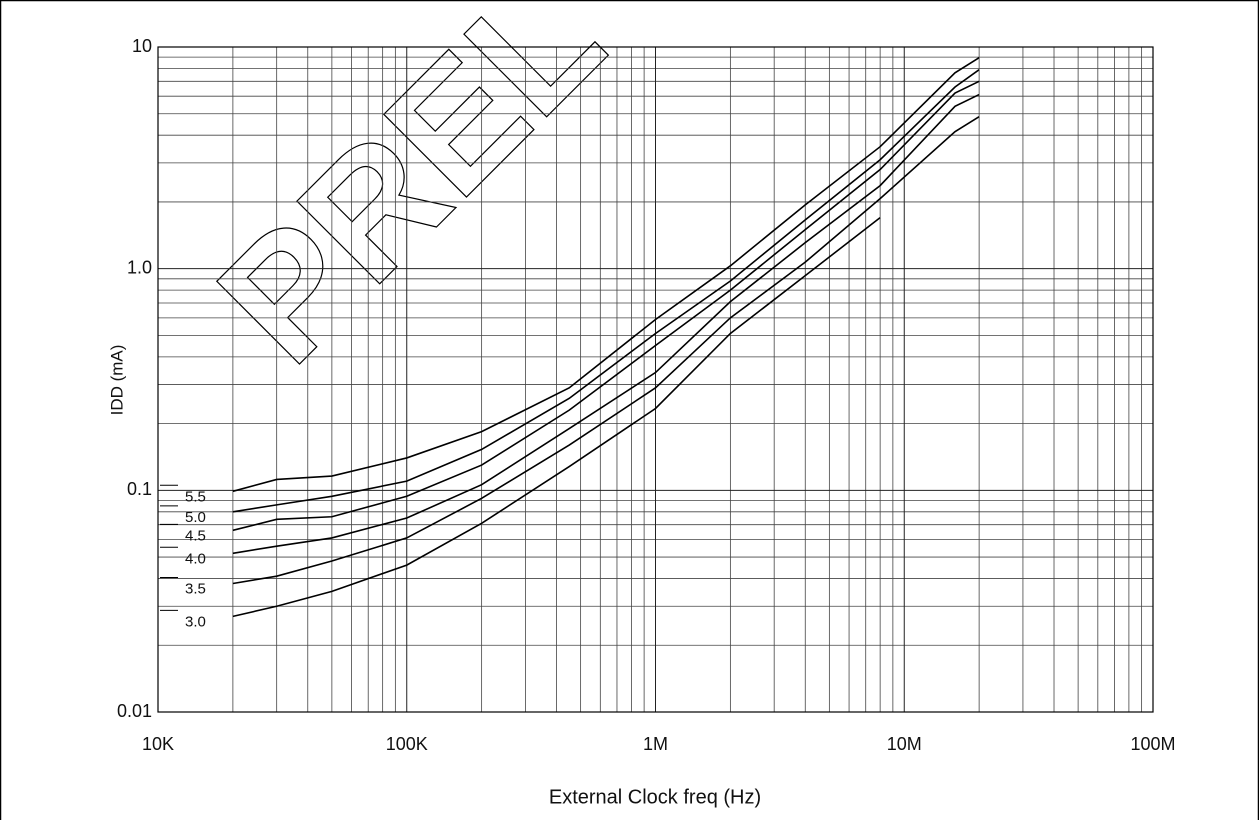 Image resolution: width=1259 pixels, height=820 pixels. Describe the element at coordinates (195, 588) in the screenshot. I see `series-label: 3.5` at that location.